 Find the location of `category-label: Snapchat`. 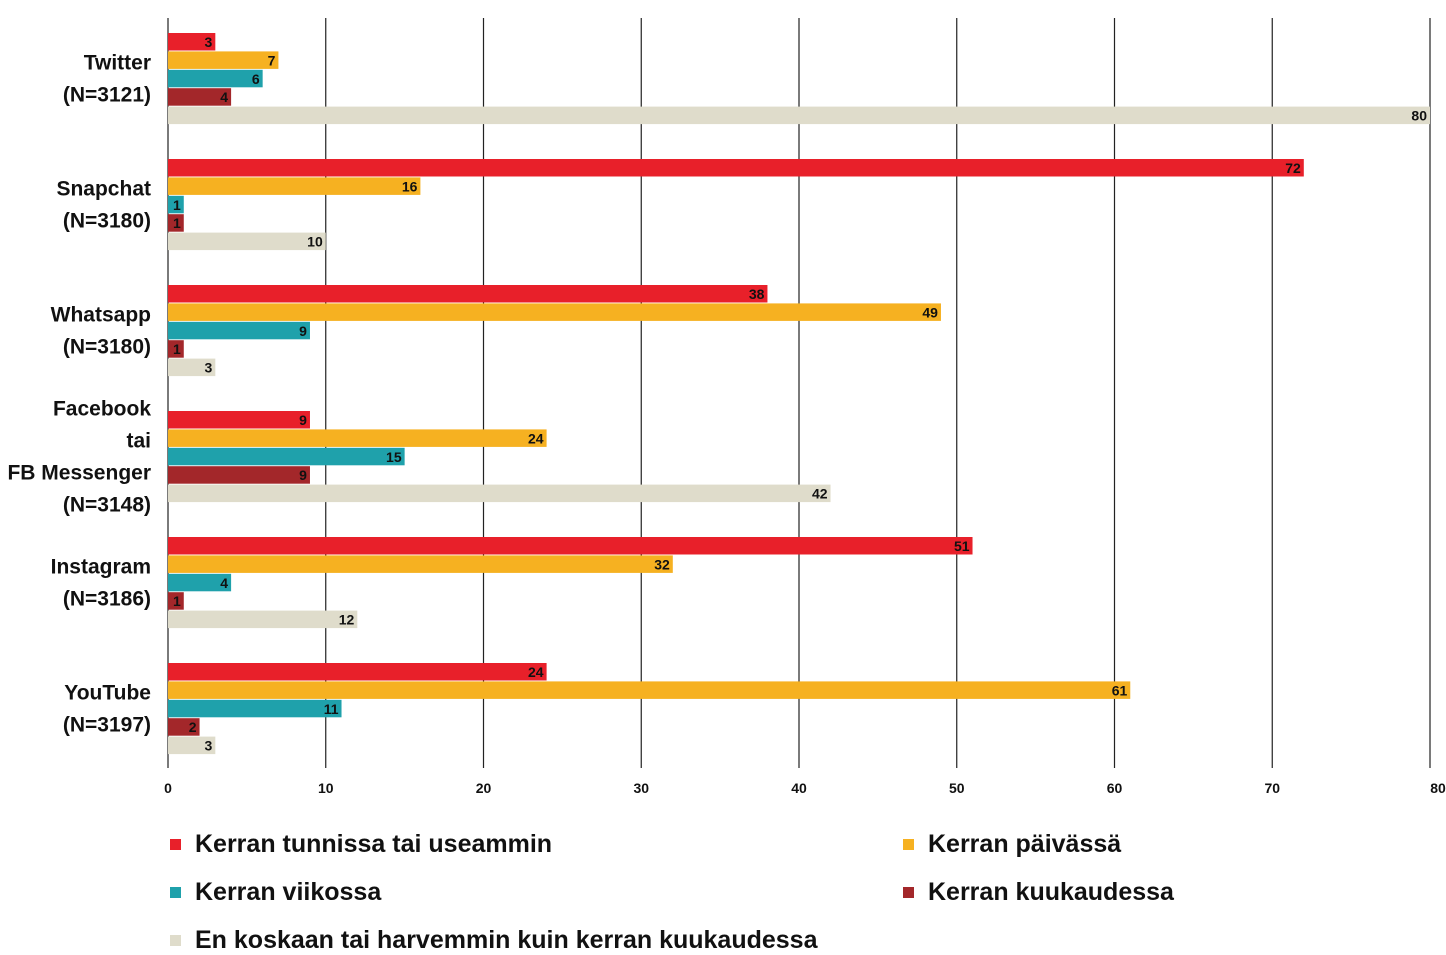

category-label: Snapchat is located at coordinates (103, 189).